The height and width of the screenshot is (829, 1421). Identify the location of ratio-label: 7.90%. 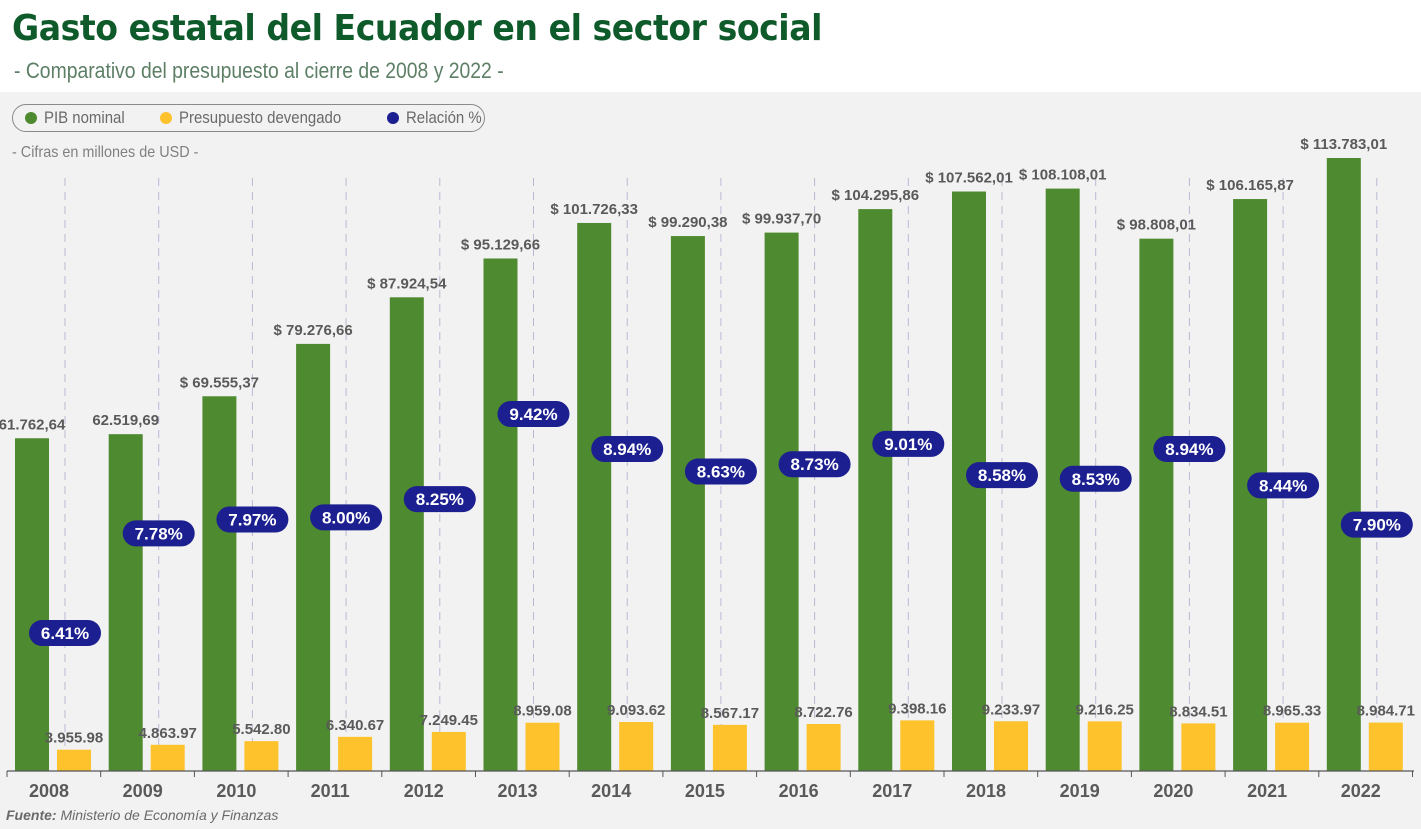
(1377, 525).